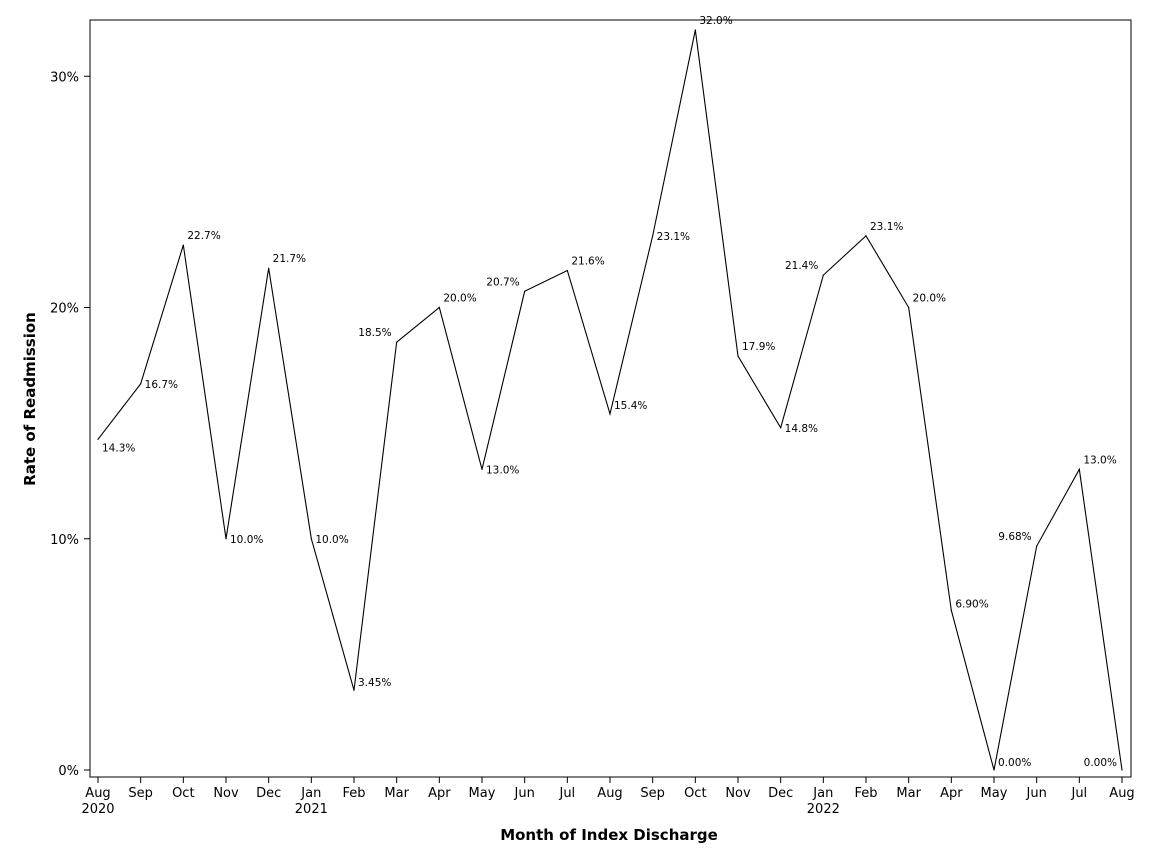 This screenshot has height=864, width=1152. I want to click on y-axis: 0% 10% 20% 30%, so click(70, 424).